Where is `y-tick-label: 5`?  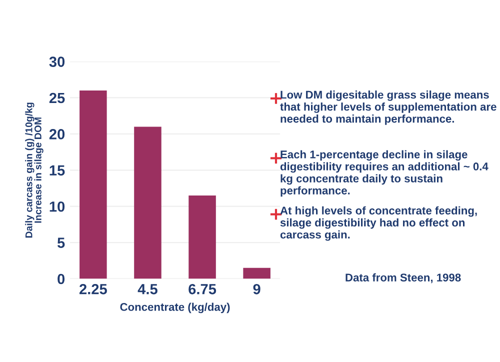 y-tick-label: 5 is located at coordinates (61, 243).